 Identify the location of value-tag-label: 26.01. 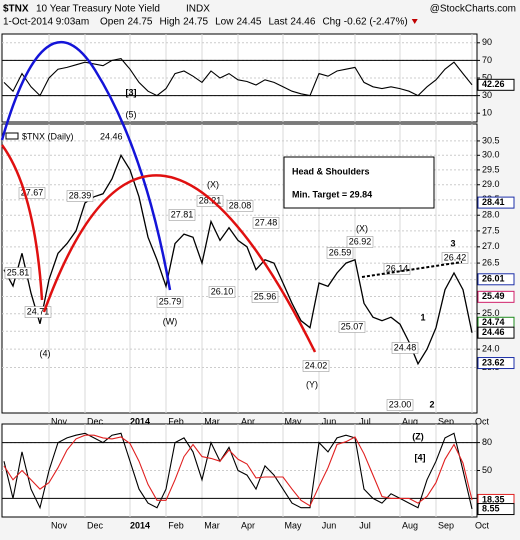
(493, 279).